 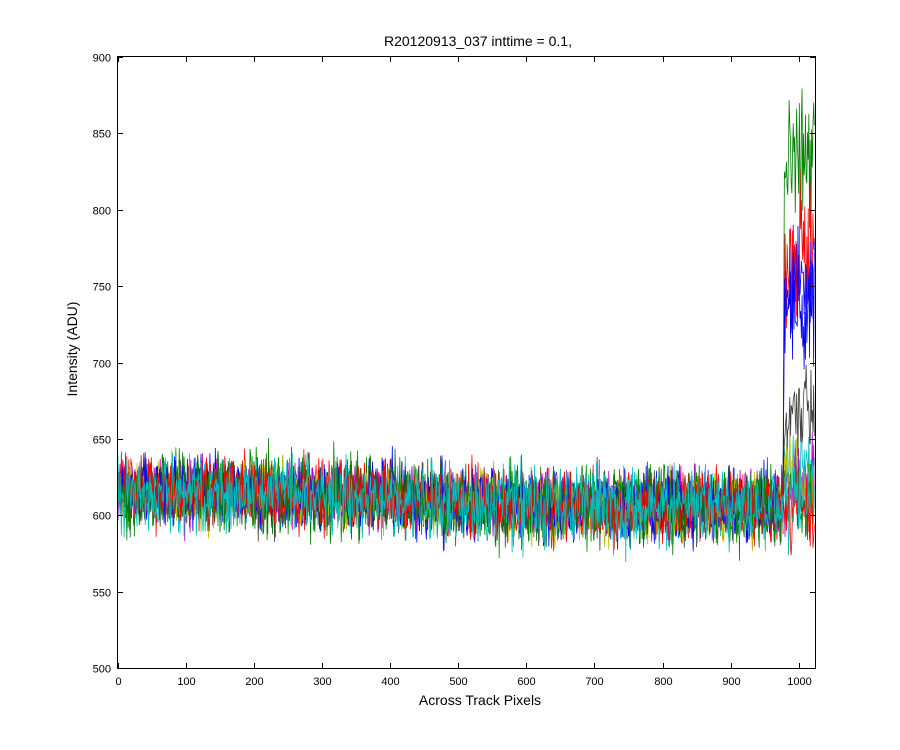 What do you see at coordinates (254, 682) in the screenshot?
I see `x-tick-label: 200` at bounding box center [254, 682].